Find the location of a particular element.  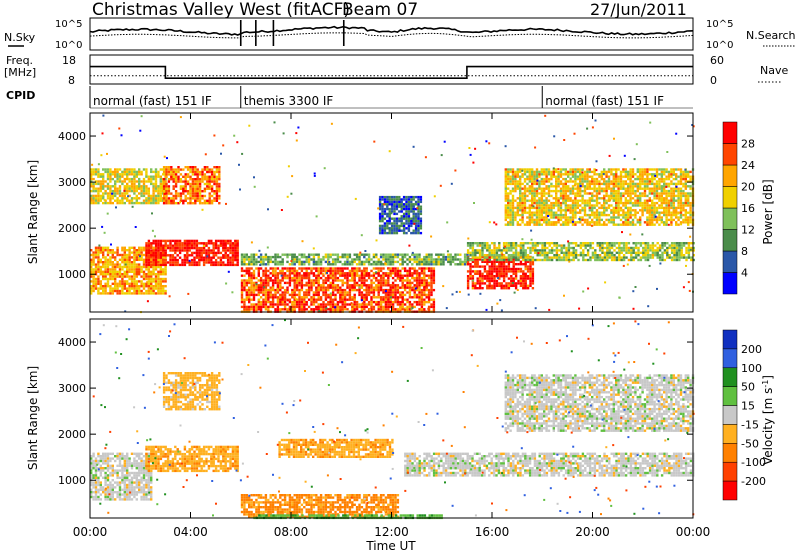

freq-series-line is located at coordinates (391, 72).